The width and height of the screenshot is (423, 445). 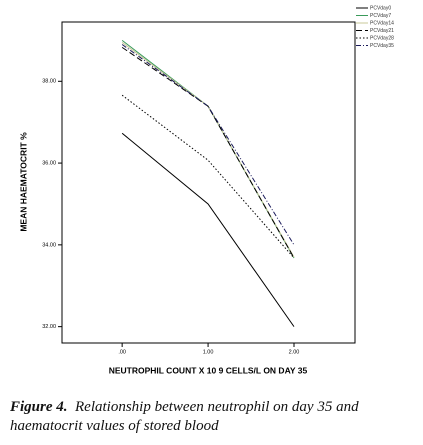 I want to click on legend-label: PCVday14, so click(x=382, y=23).